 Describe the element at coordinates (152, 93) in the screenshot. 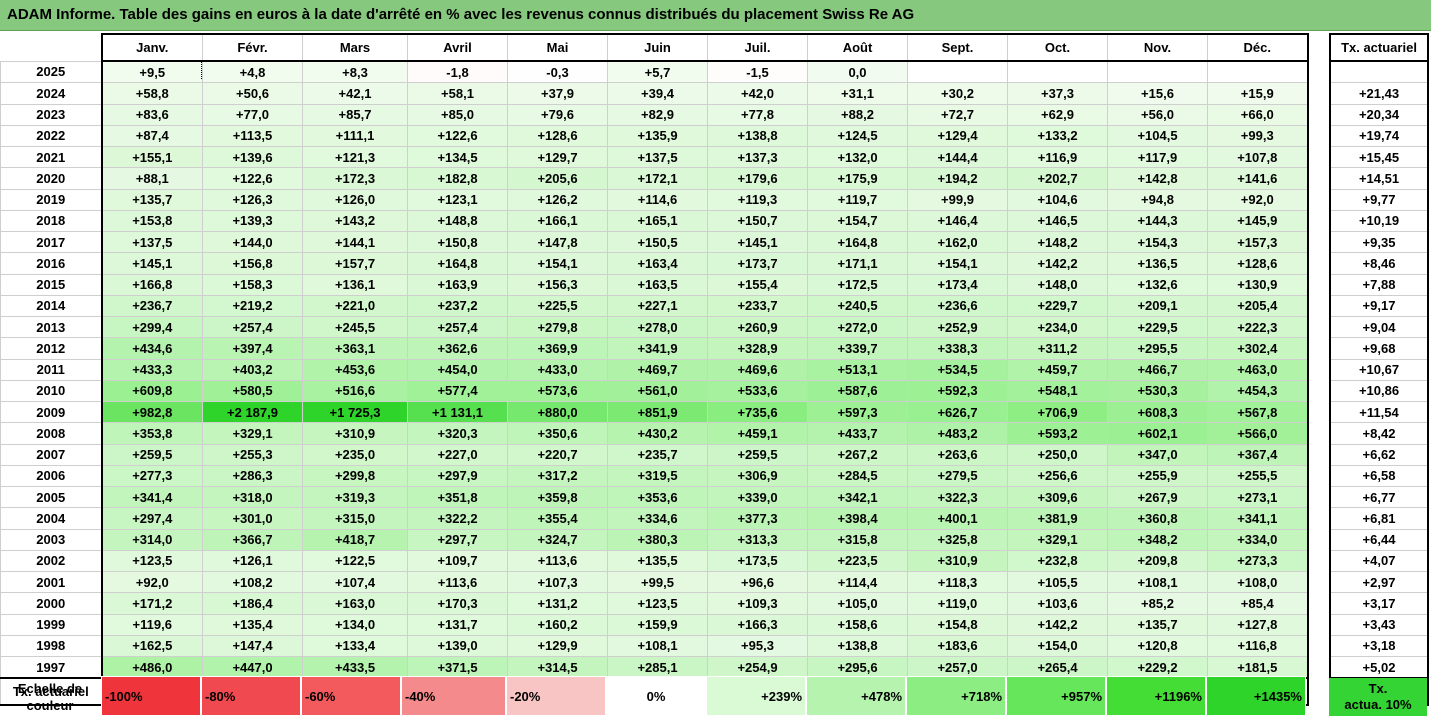

I see `value-cell: +58,8` at that location.